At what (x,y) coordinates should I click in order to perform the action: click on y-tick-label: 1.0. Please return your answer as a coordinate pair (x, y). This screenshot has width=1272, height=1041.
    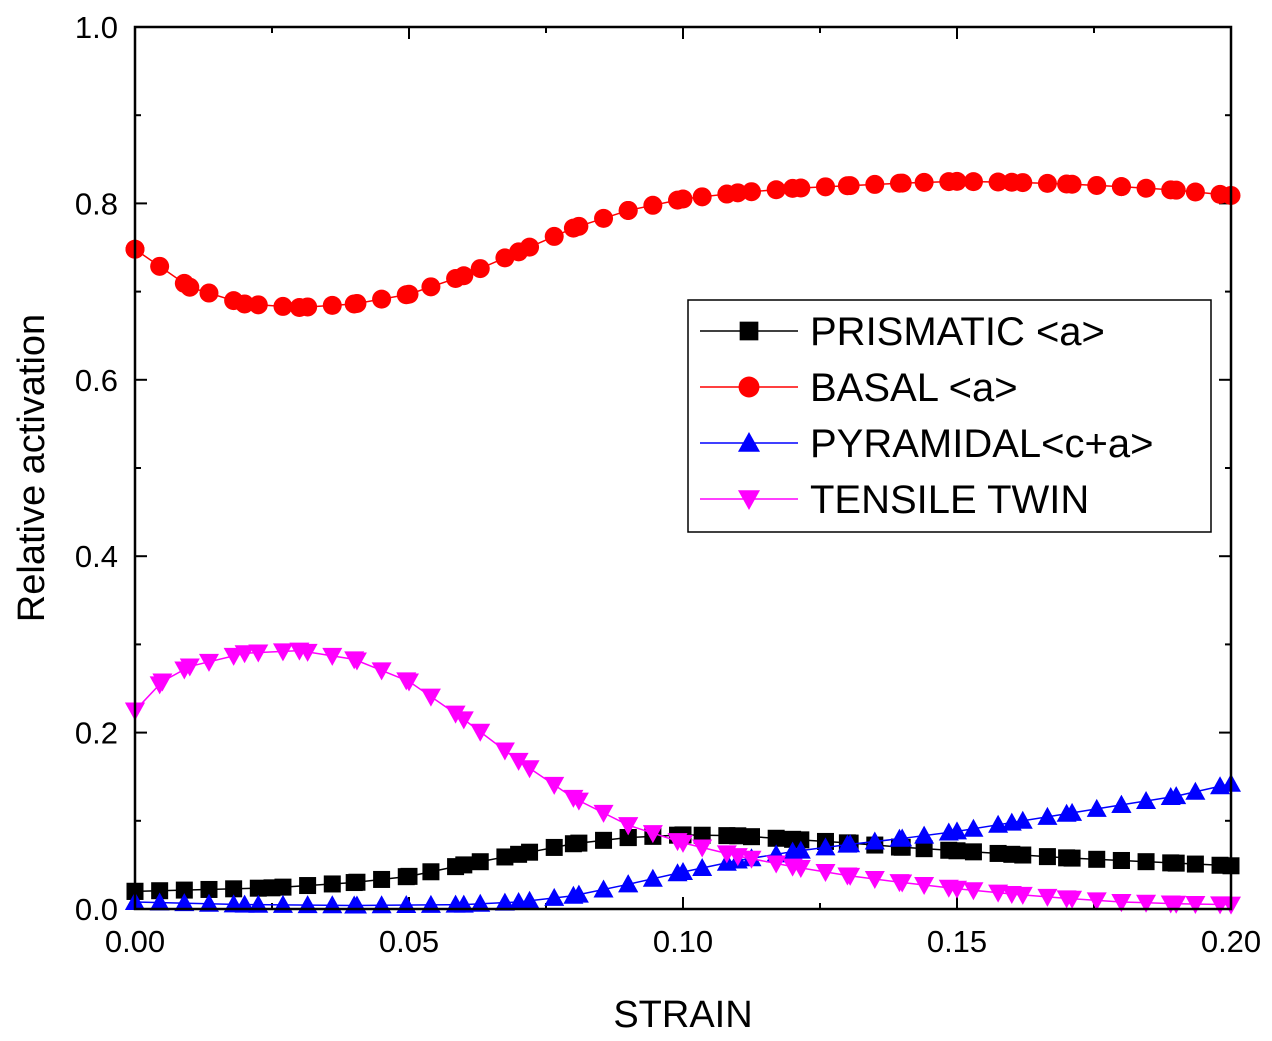
    Looking at the image, I should click on (96, 27).